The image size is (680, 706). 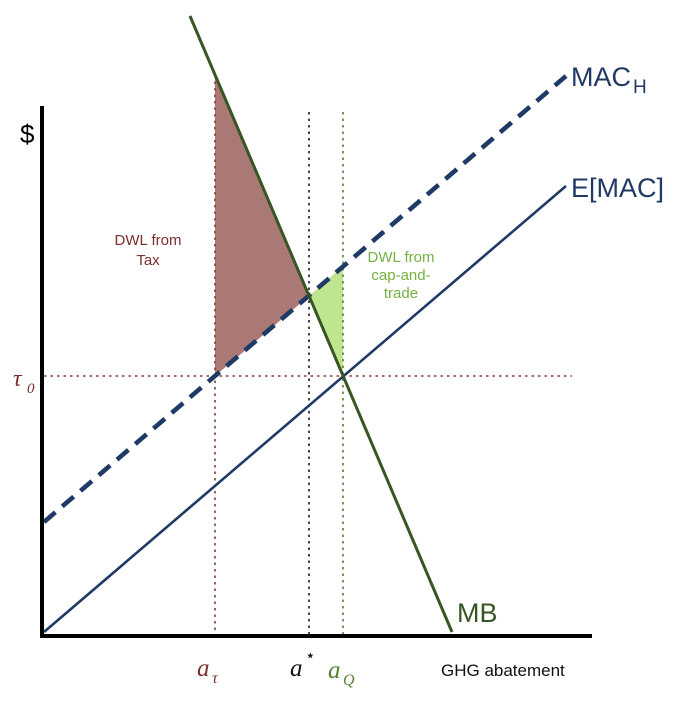 What do you see at coordinates (334, 670) in the screenshot?
I see `cap-abatement-label: a` at bounding box center [334, 670].